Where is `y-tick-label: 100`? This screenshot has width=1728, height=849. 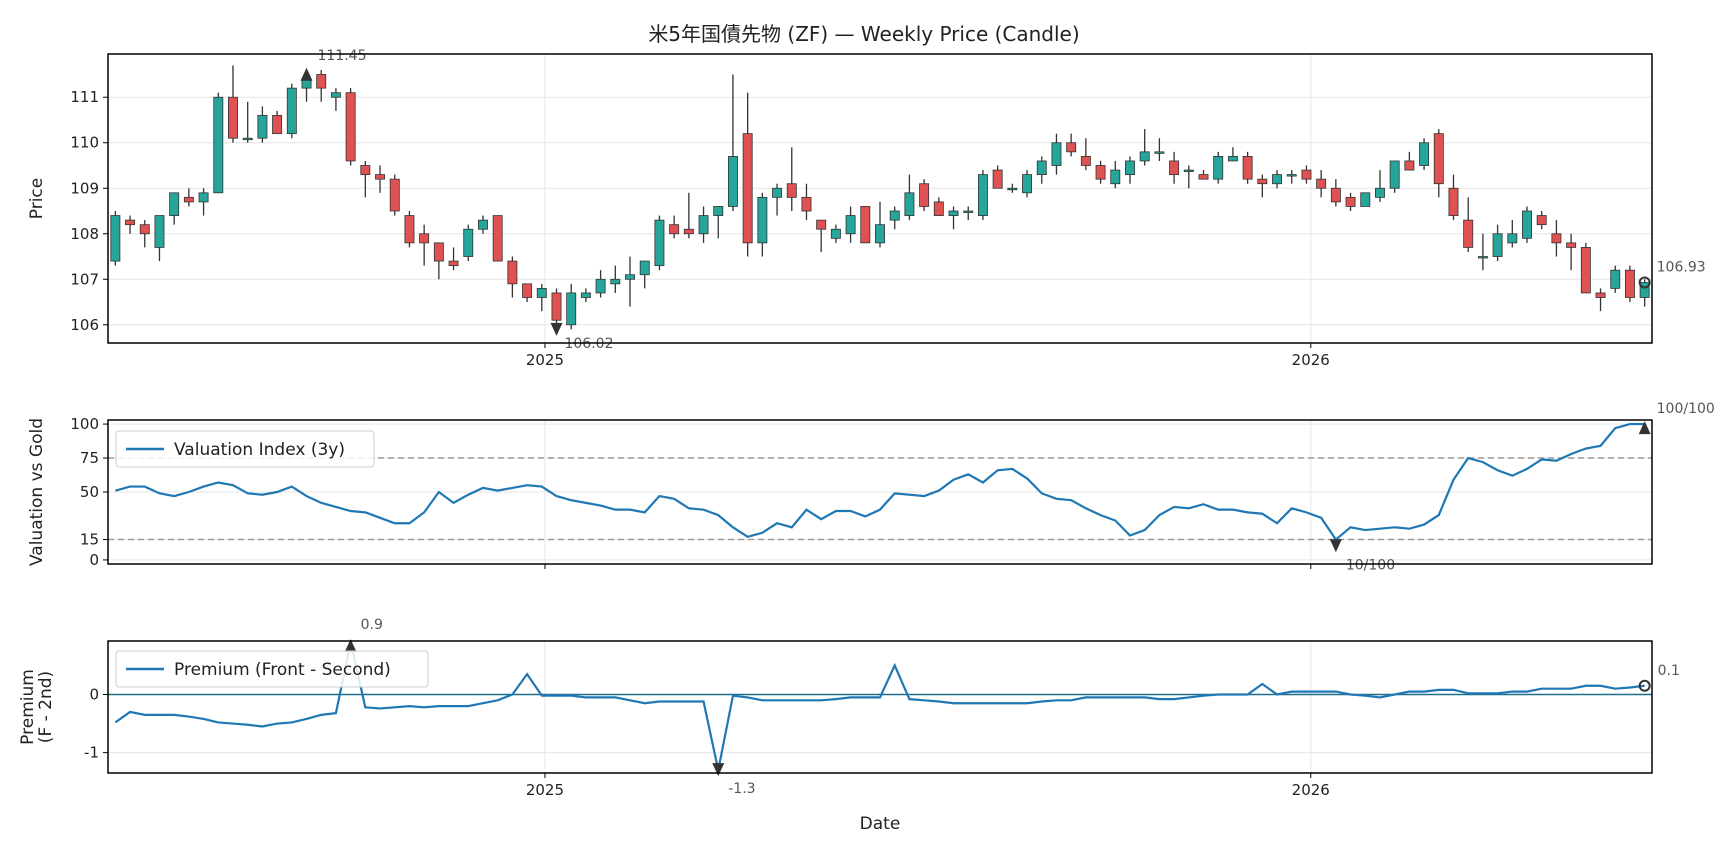 y-tick-label: 100 is located at coordinates (84, 424).